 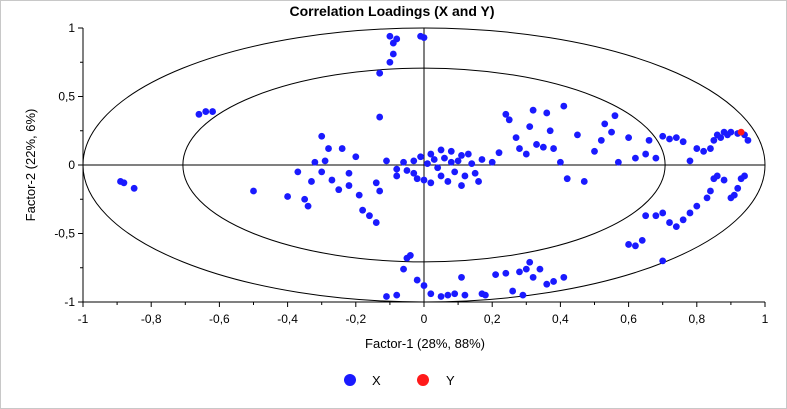 I want to click on x-tick-label: 0,4, so click(x=560, y=319).